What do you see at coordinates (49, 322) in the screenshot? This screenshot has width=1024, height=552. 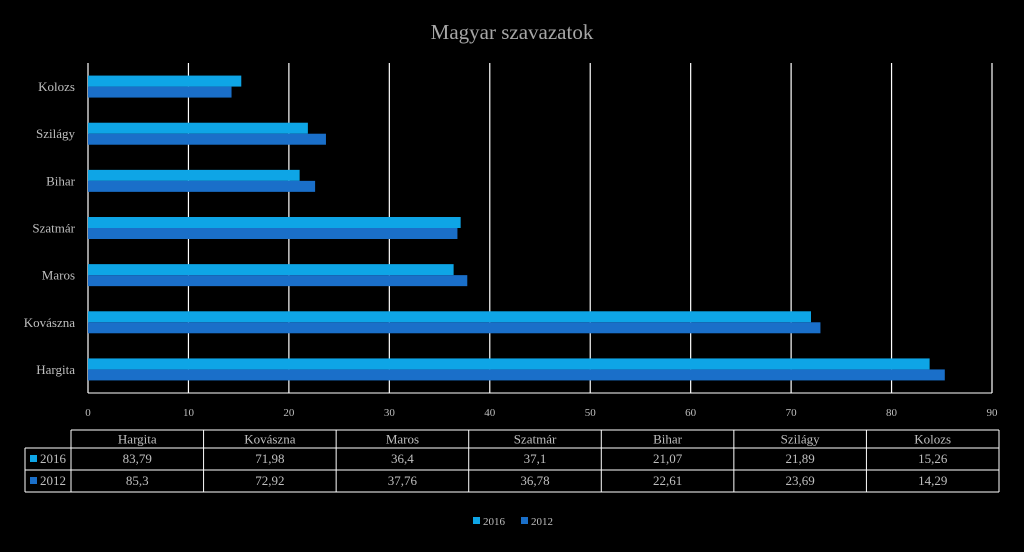 I see `category-label: Kovászna` at bounding box center [49, 322].